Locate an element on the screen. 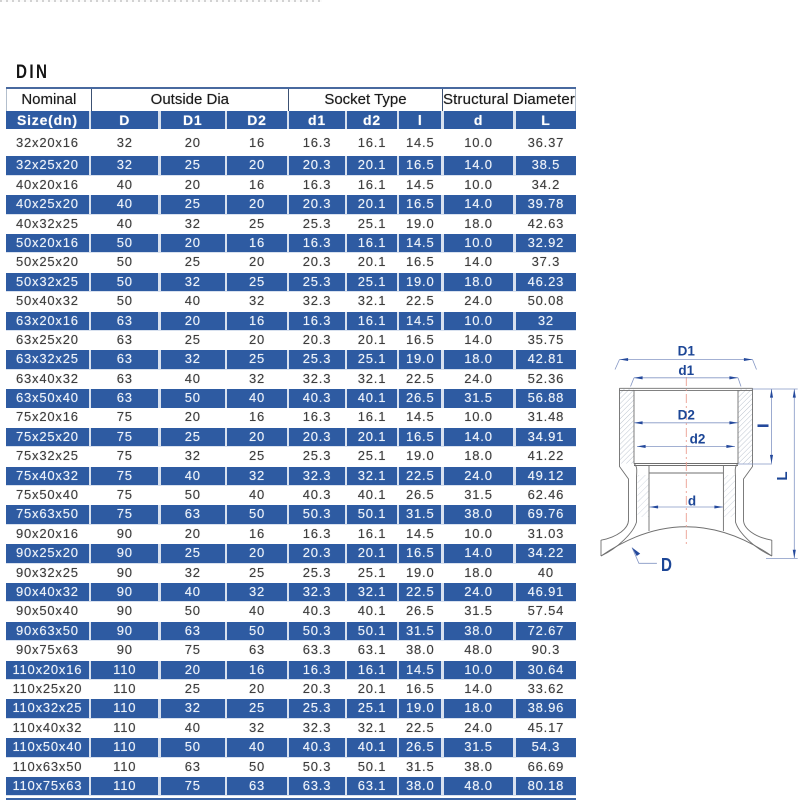  svg-text: D1 is located at coordinates (687, 350).